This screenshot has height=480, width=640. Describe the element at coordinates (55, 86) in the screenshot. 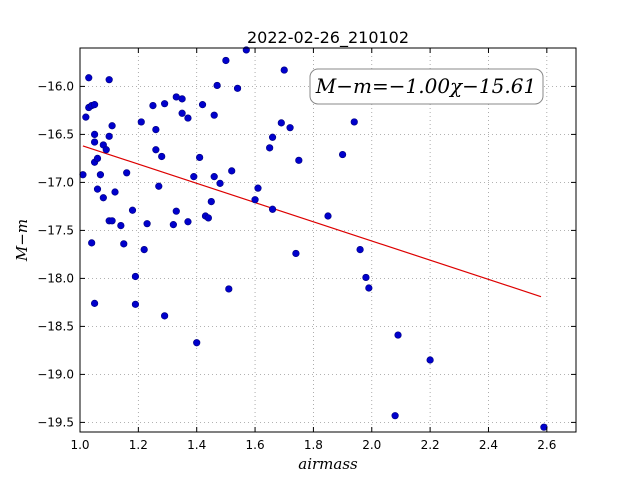

I see `y-tick-label: −16.0` at that location.